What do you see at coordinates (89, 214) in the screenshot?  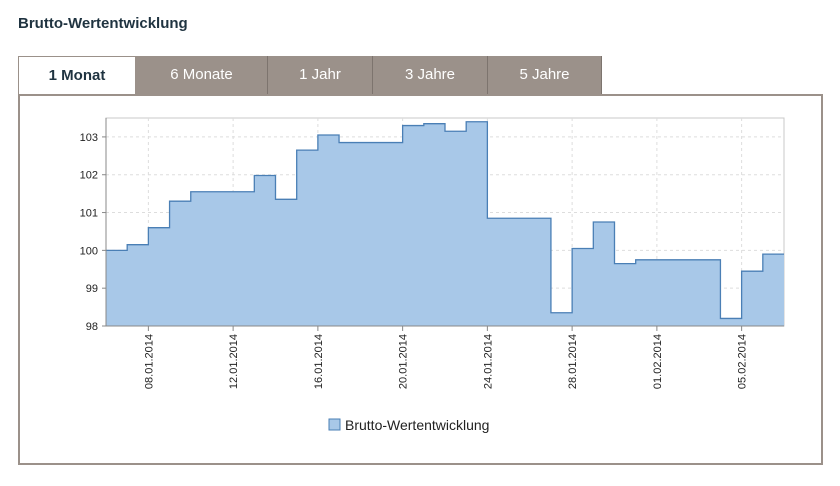 I see `y-tick-label: 101` at bounding box center [89, 214].